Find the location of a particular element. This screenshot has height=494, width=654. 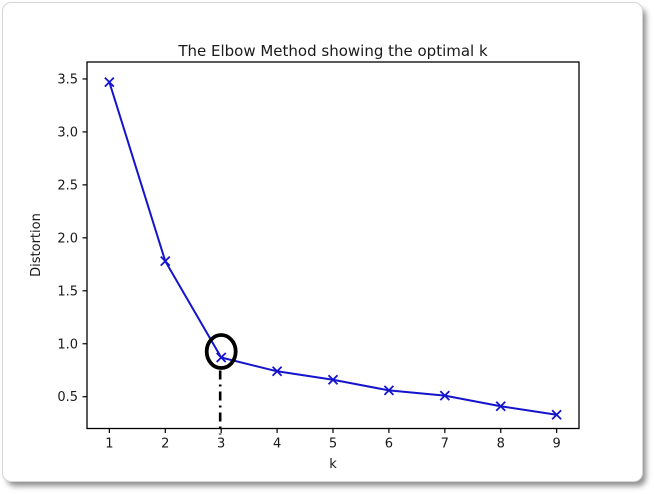

x-tick-label: 7 is located at coordinates (445, 444).